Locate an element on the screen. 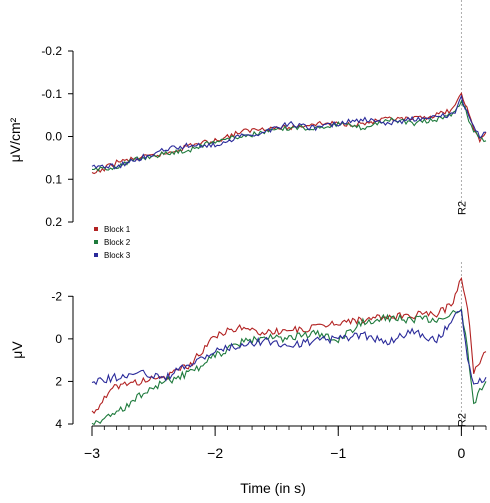 The image size is (490, 503). top-series-group is located at coordinates (289, 133).